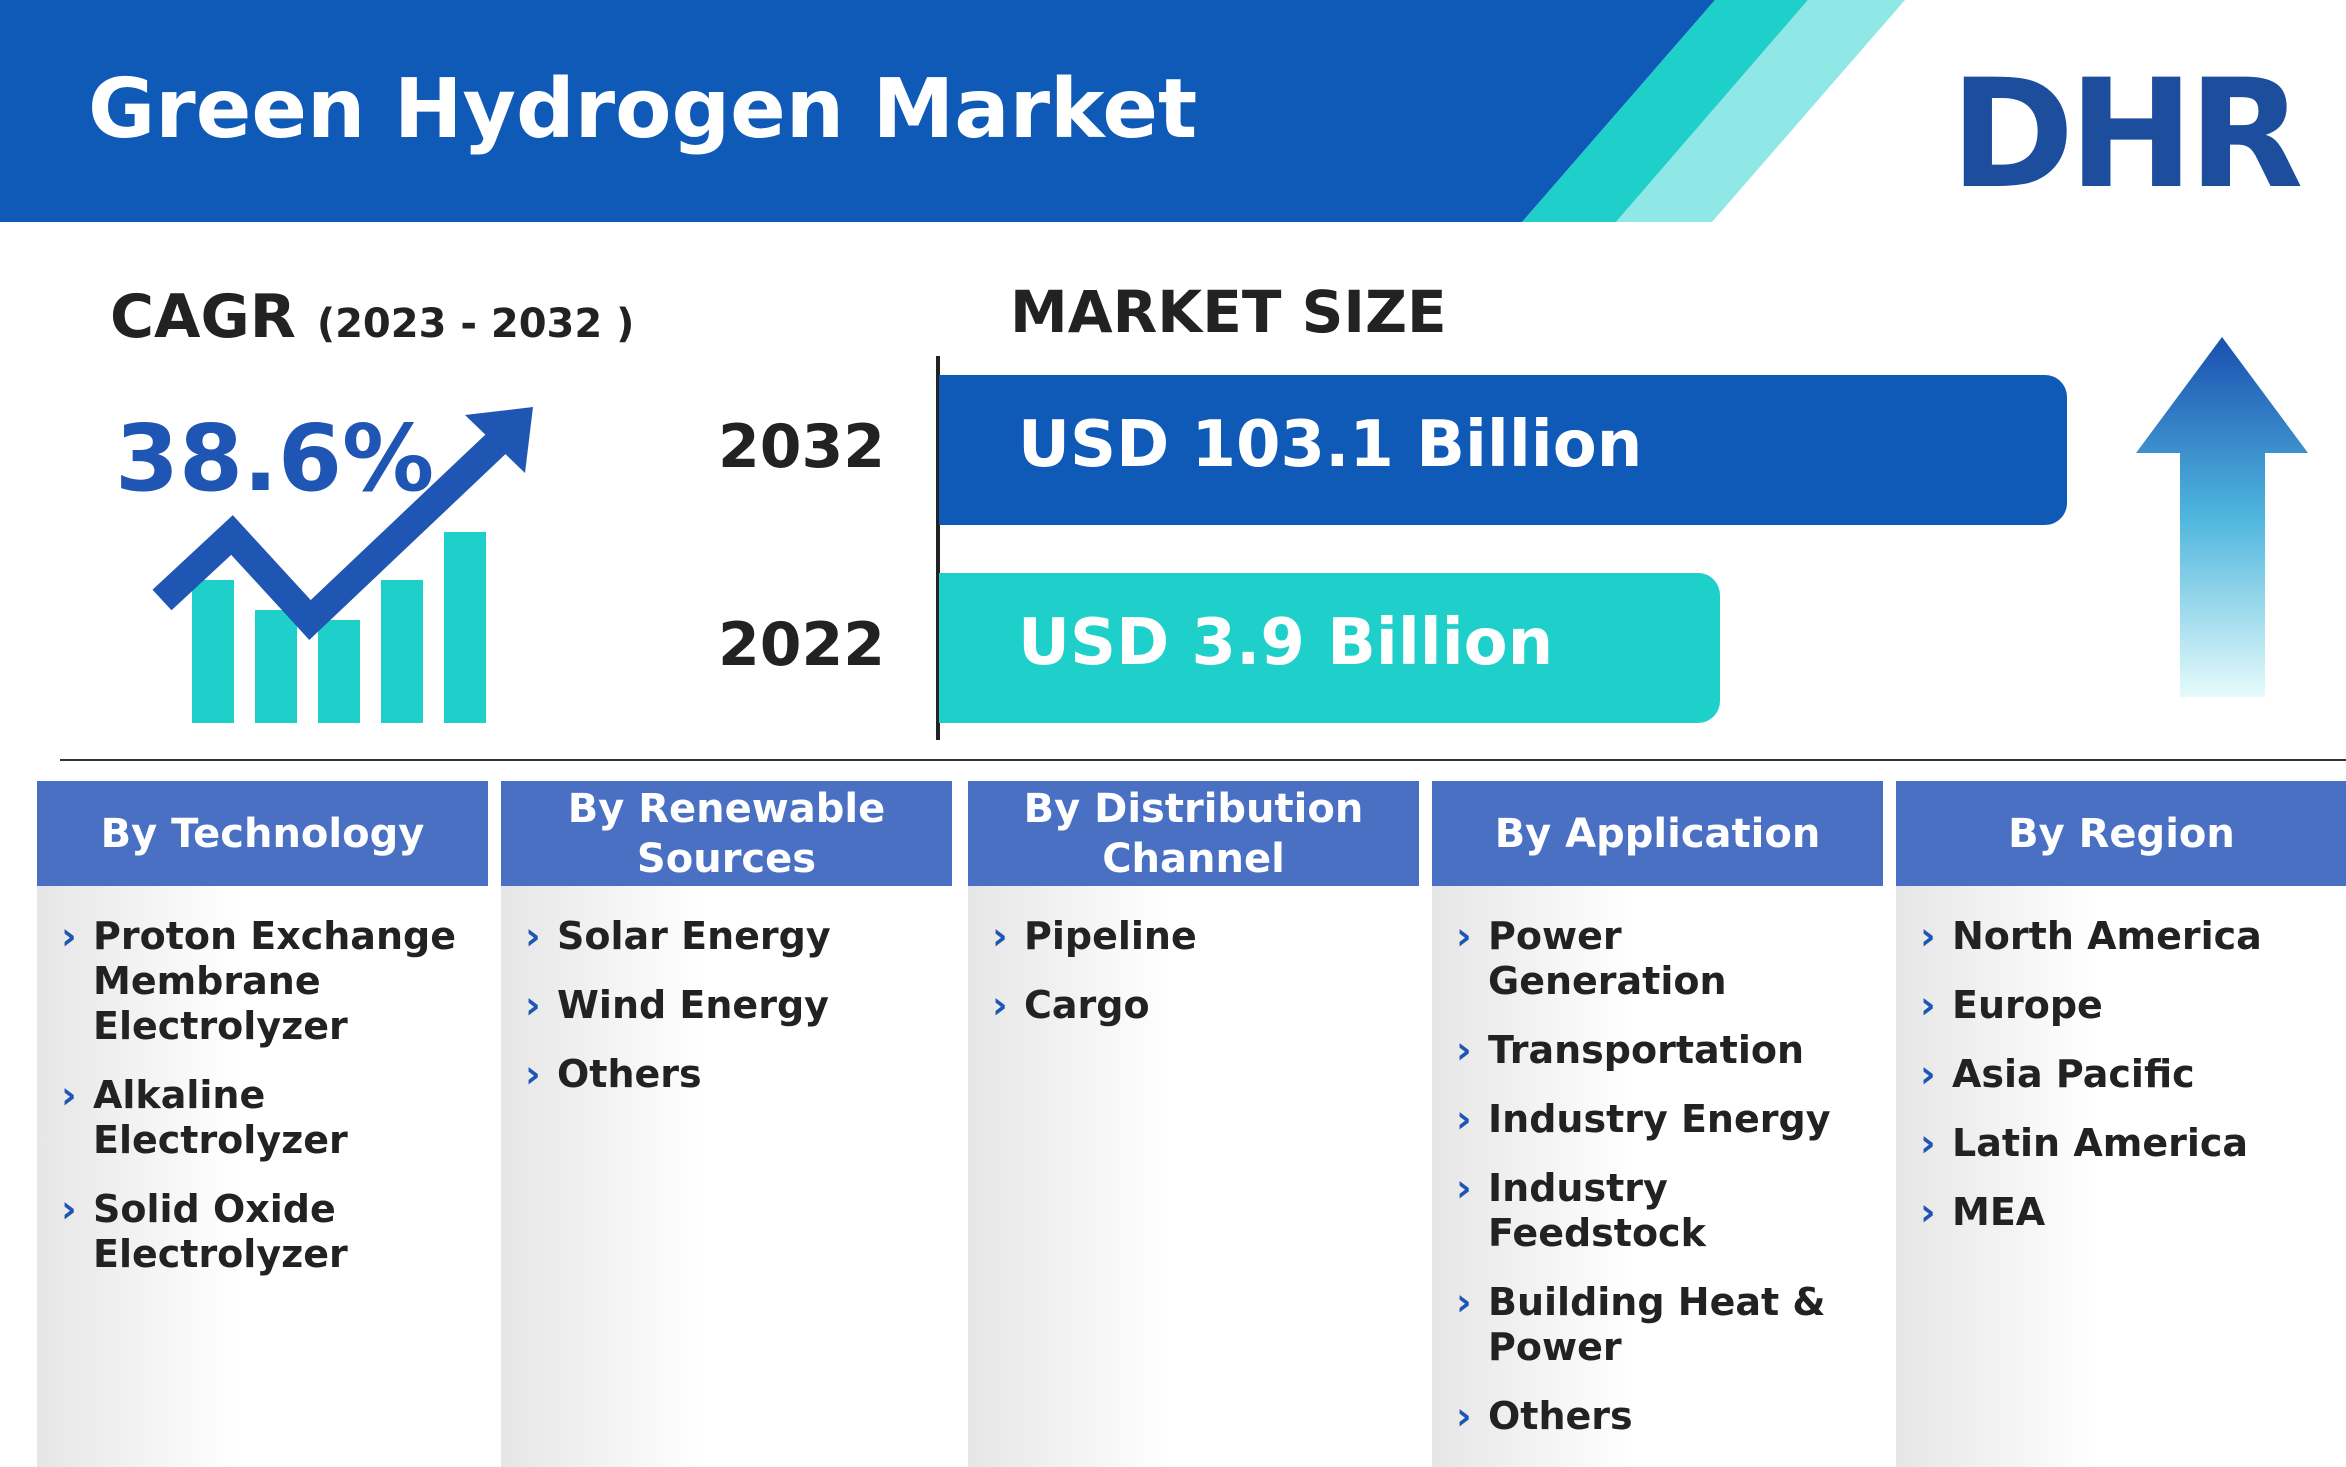 The width and height of the screenshot is (2346, 1467). I want to click on item-text: Alkaline Electrolyzer, so click(220, 1117).